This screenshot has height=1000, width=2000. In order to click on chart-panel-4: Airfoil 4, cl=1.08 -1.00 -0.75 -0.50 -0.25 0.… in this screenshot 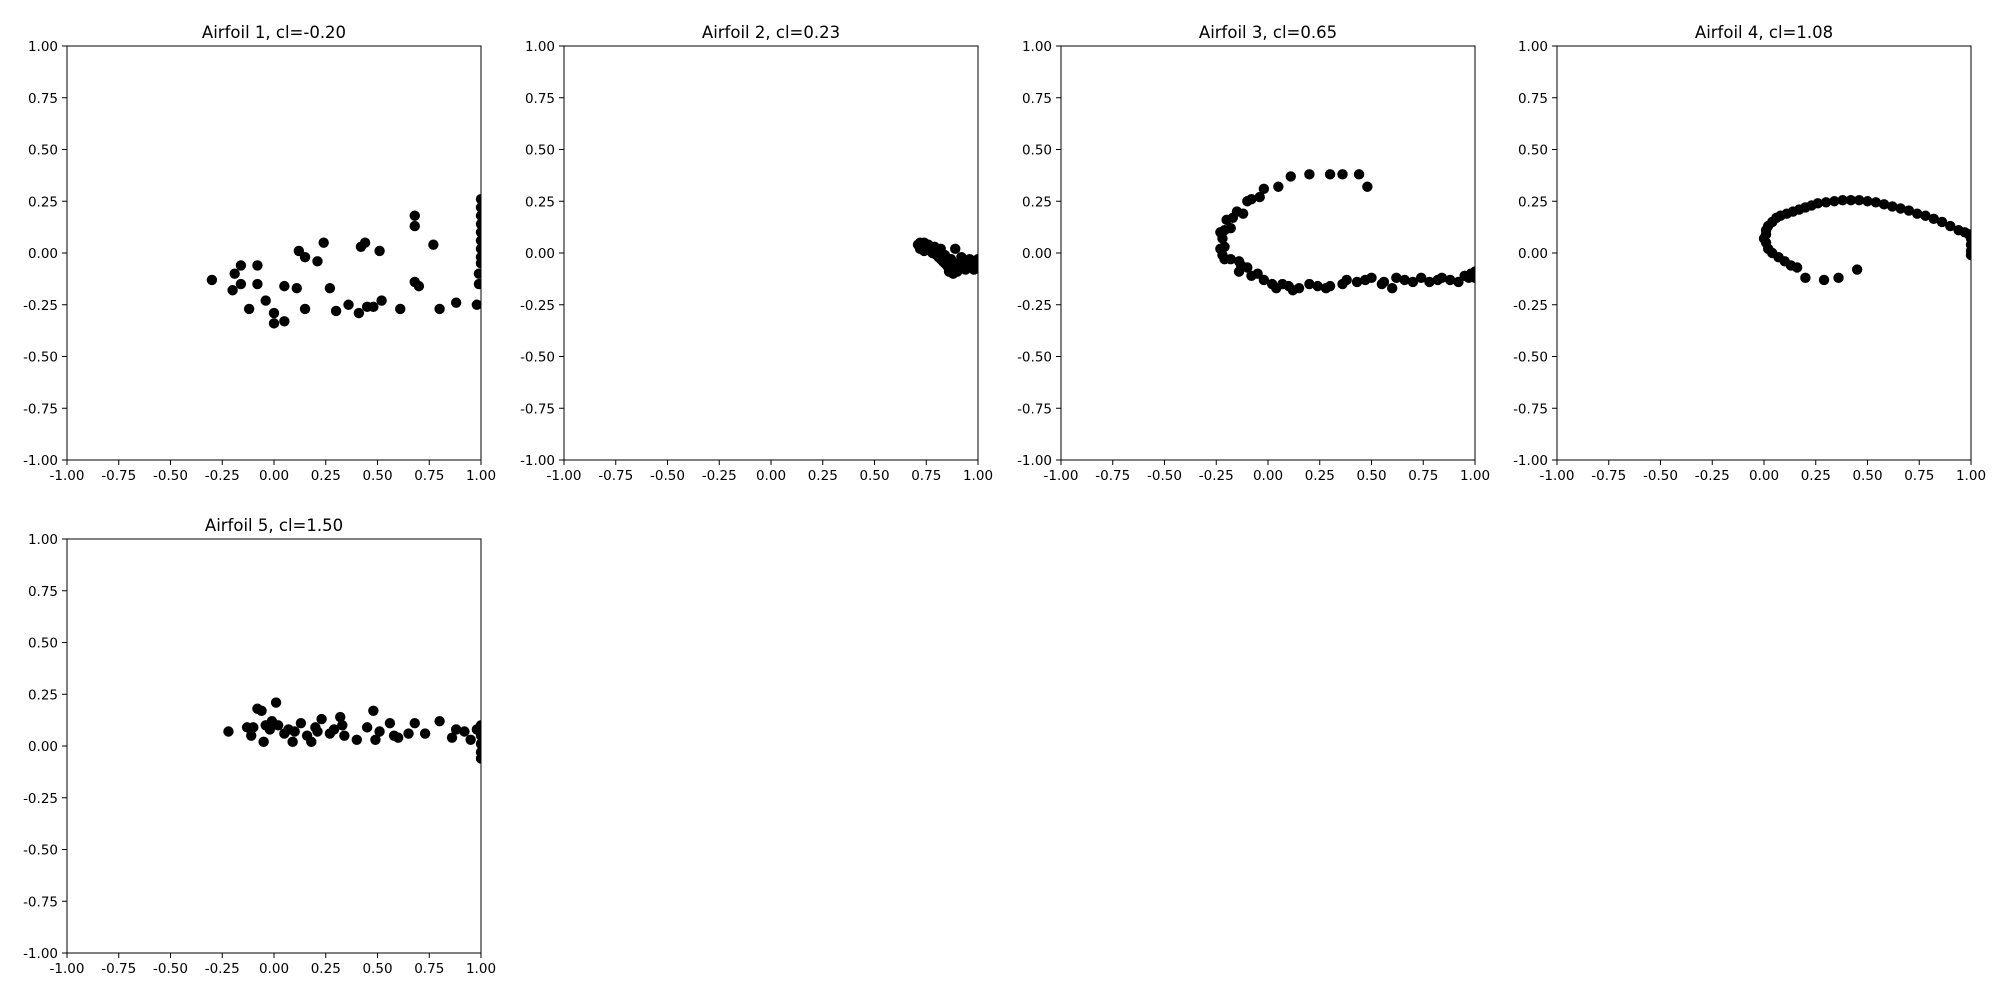, I will do `click(1749, 253)`.